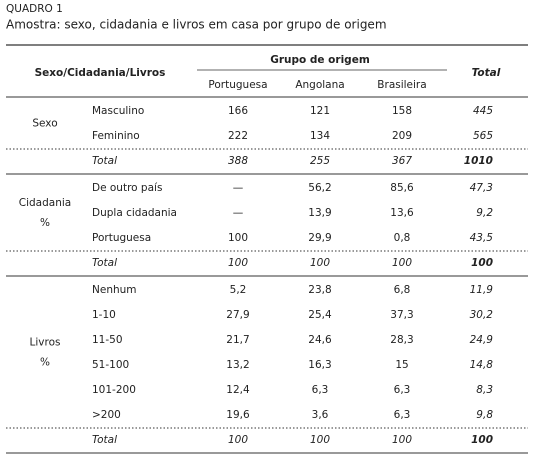 This screenshot has width=533, height=458. Describe the element at coordinates (482, 315) in the screenshot. I see `total-cell: 30,2` at that location.